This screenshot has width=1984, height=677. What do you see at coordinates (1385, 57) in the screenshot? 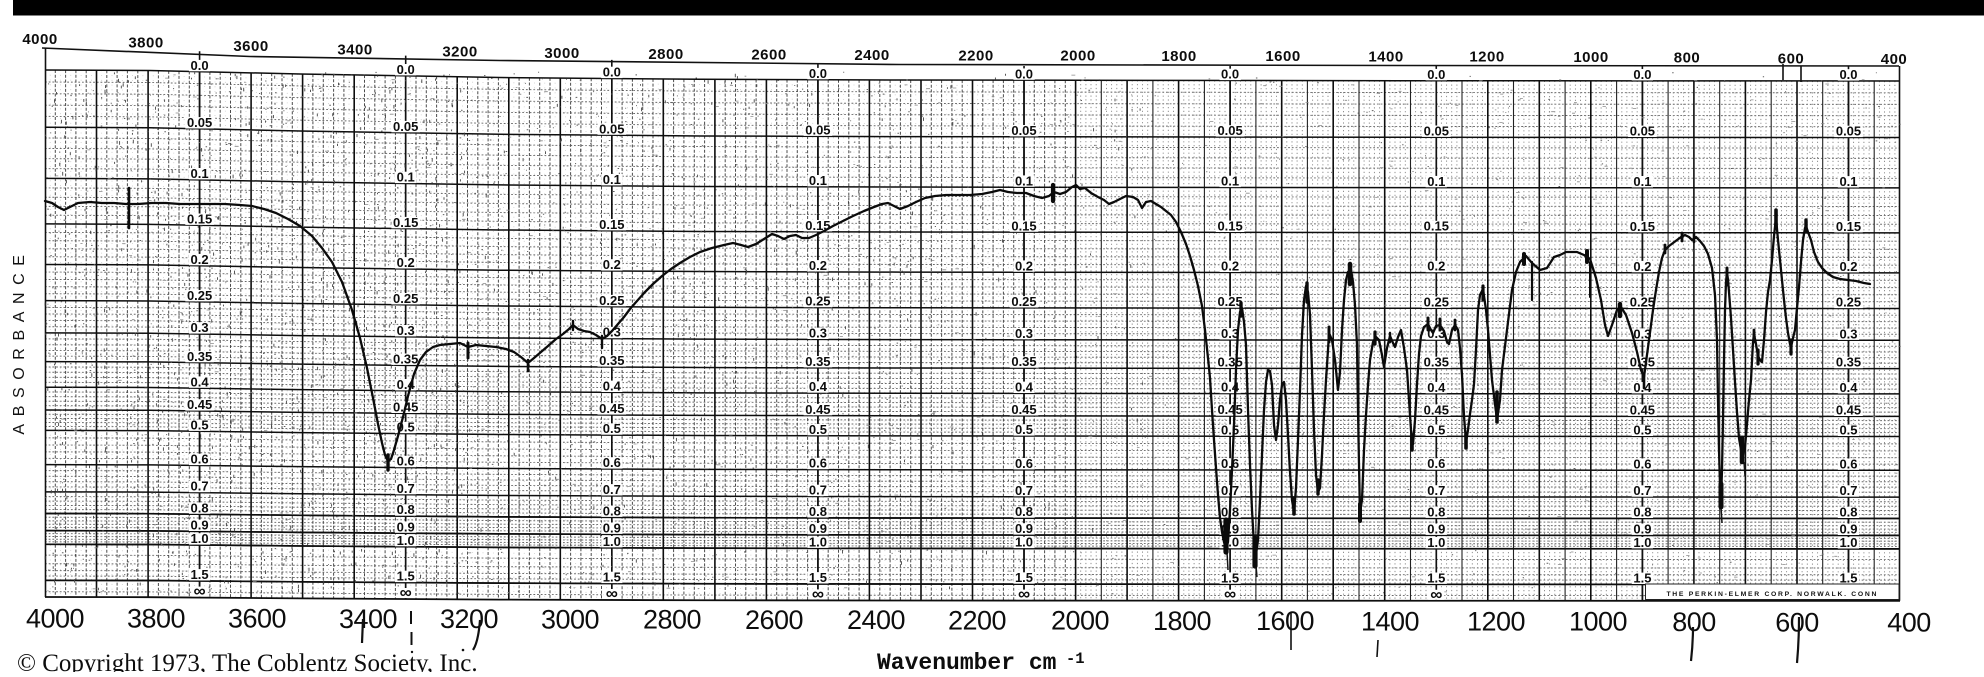
I see `svg-text: 1400` at bounding box center [1385, 57].